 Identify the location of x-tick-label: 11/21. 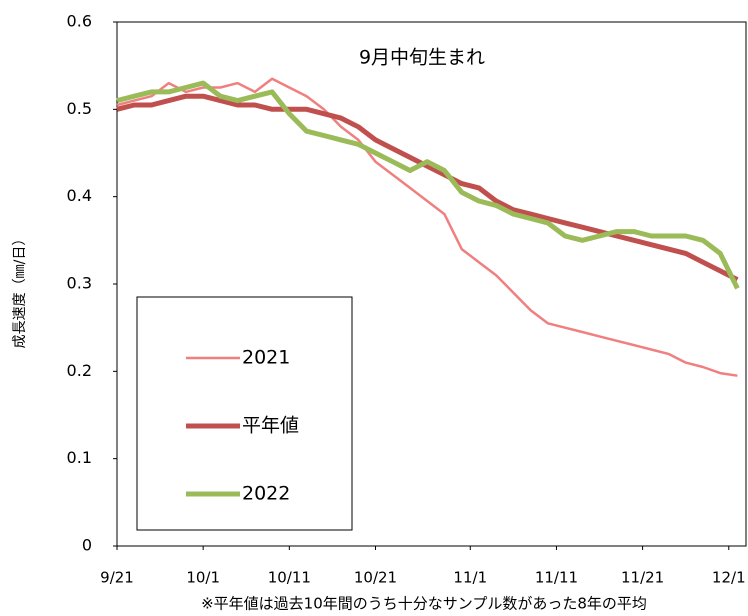
(642, 578).